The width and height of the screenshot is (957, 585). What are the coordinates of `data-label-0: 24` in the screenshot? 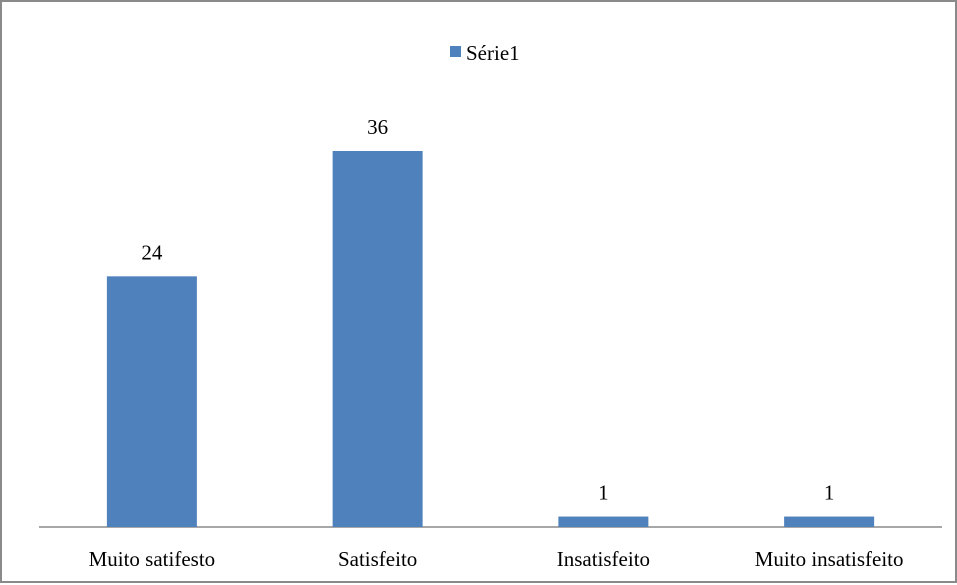 It's located at (152, 252).